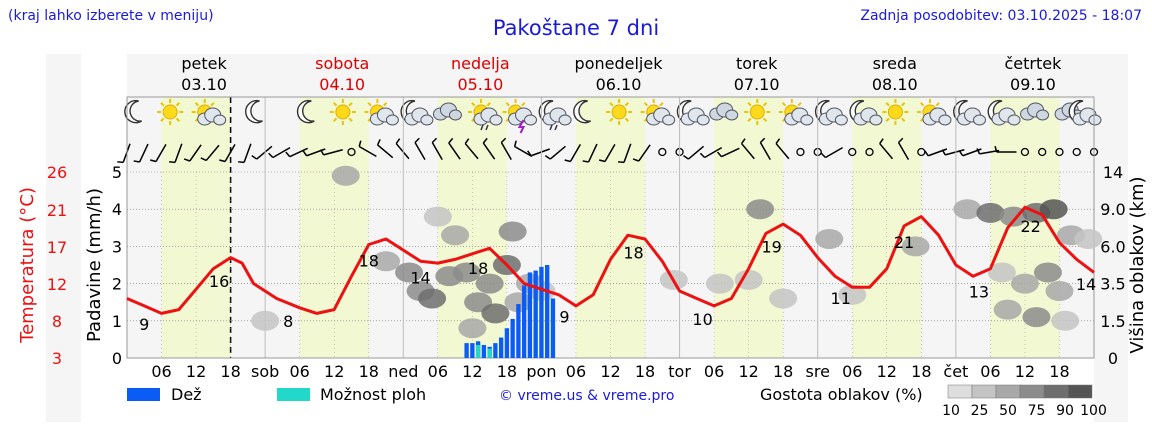 This screenshot has width=1152, height=443. What do you see at coordinates (1113, 358) in the screenshot?
I see `cloud-height-tick: 0` at bounding box center [1113, 358].